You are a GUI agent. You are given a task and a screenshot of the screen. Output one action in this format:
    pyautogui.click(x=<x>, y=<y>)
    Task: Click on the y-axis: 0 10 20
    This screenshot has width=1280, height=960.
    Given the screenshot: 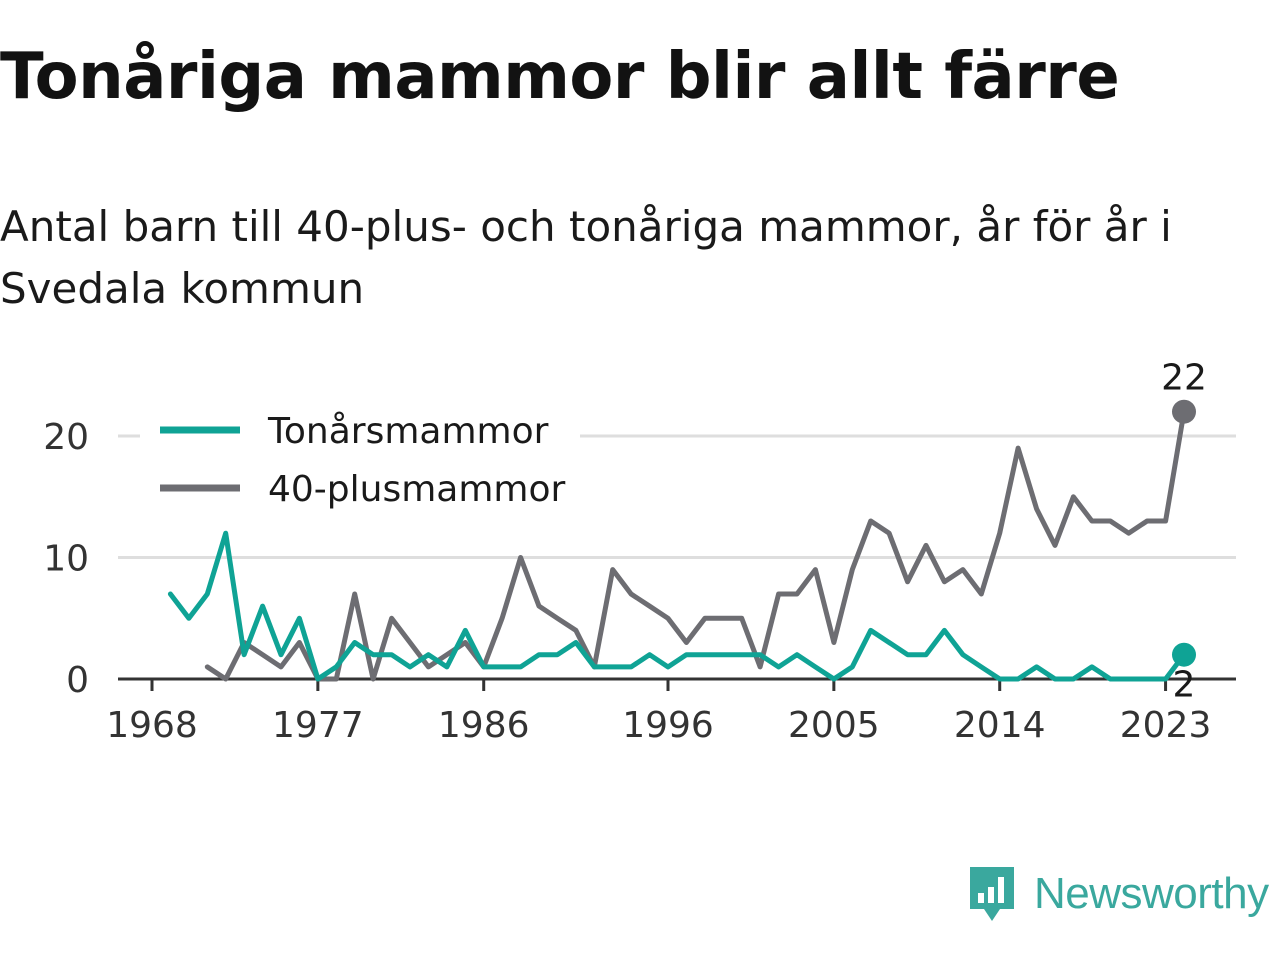 What is the action you would take?
    pyautogui.click(x=66, y=559)
    